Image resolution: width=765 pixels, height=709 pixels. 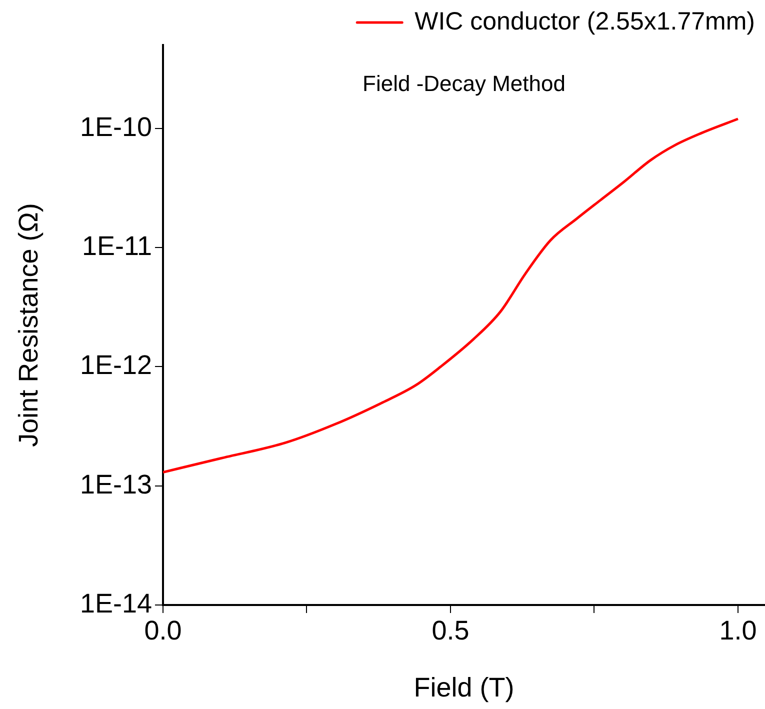 What do you see at coordinates (163, 631) in the screenshot?
I see `x-tick-label: 0.0` at bounding box center [163, 631].